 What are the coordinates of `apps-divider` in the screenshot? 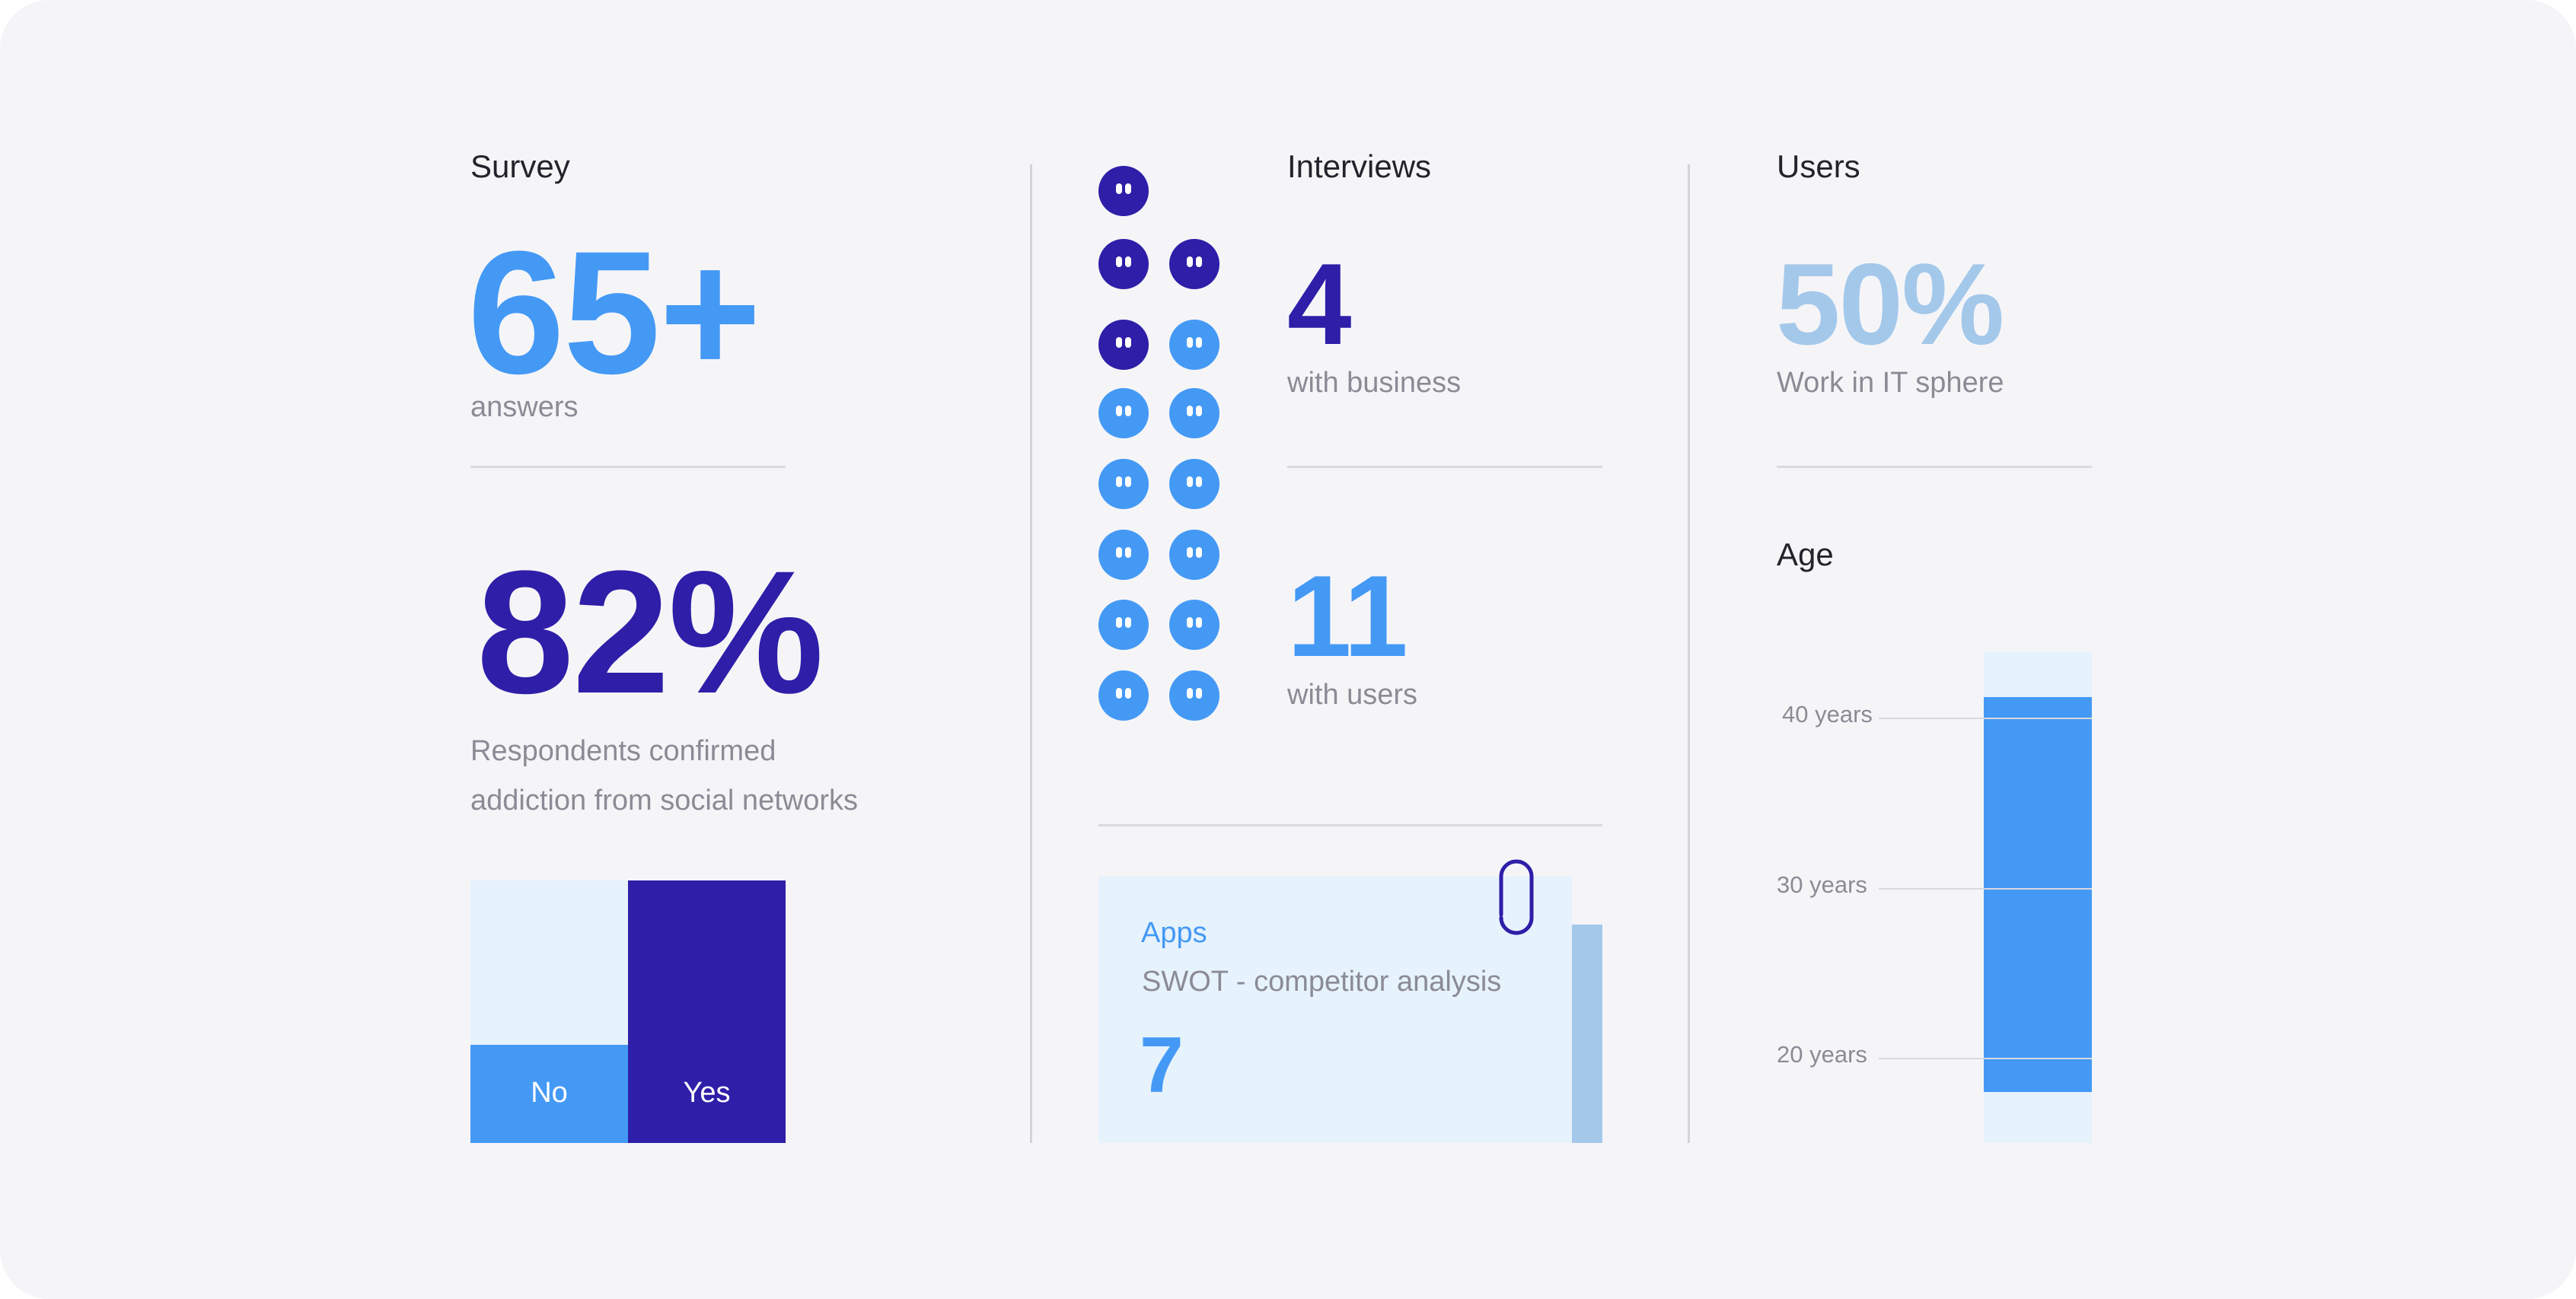 It's located at (1350, 825).